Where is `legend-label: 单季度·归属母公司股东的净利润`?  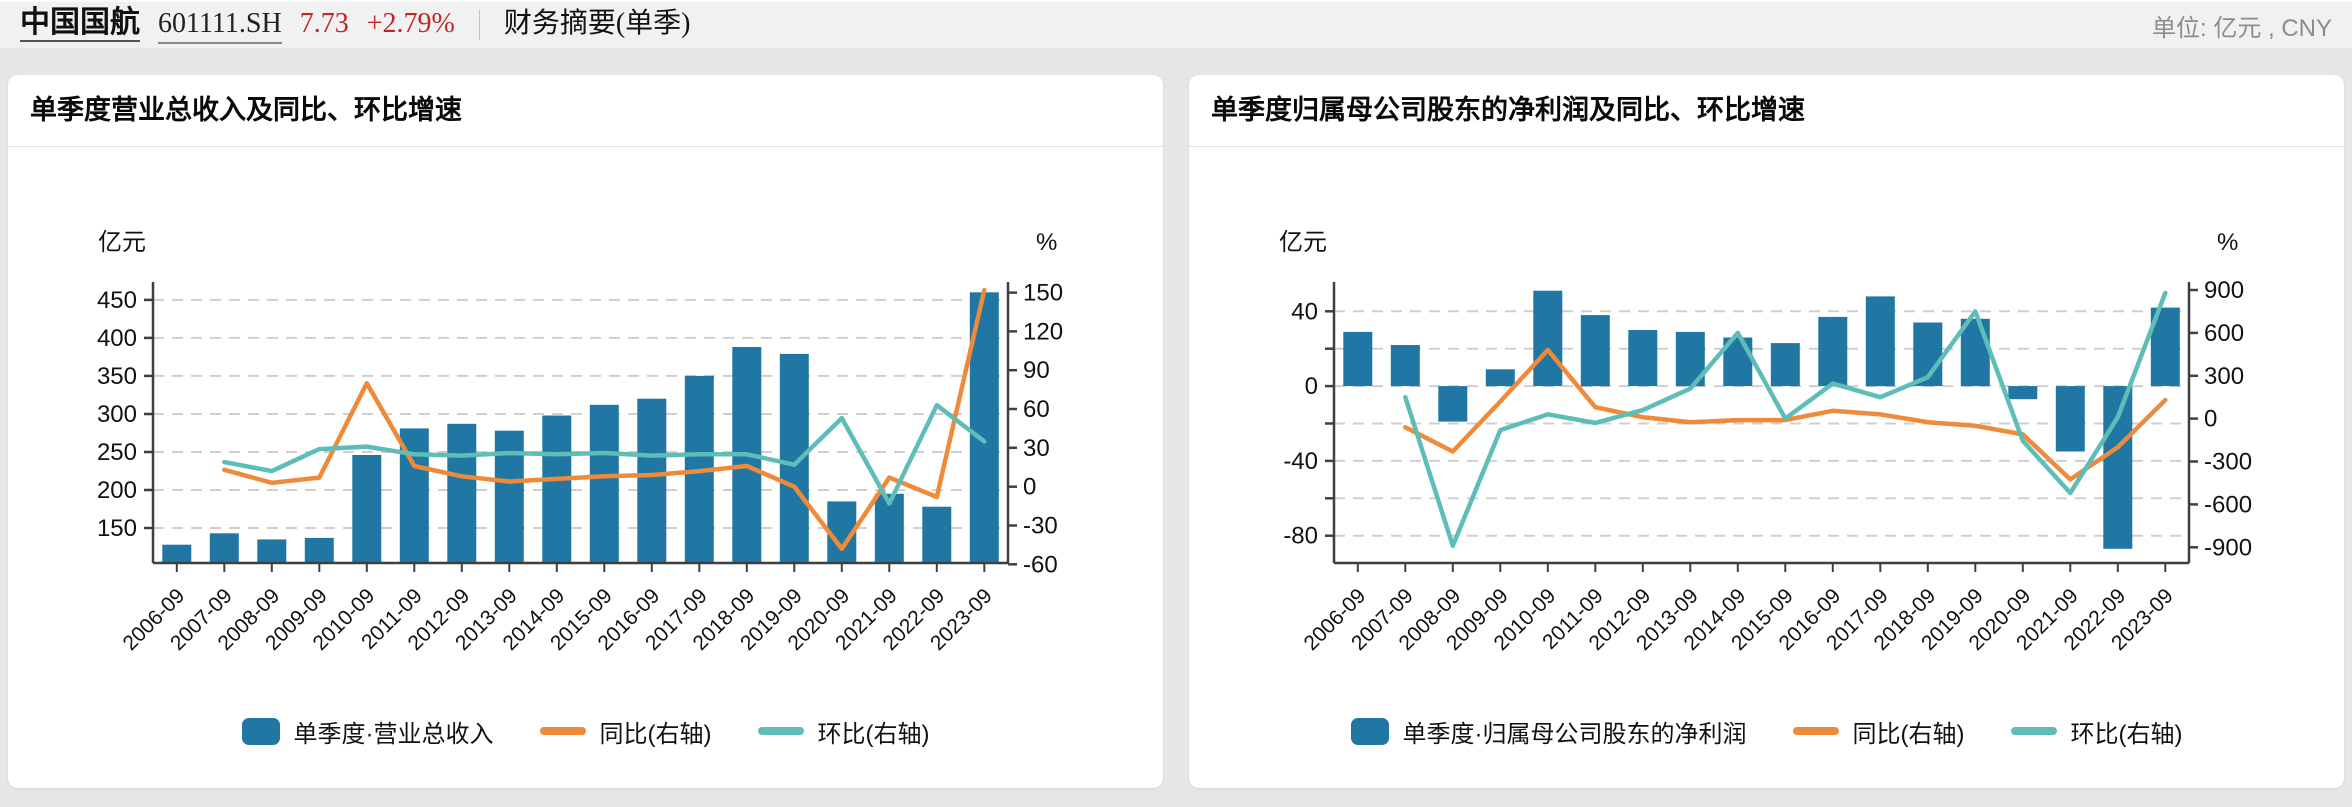 legend-label: 单季度·归属母公司股东的净利润 is located at coordinates (1574, 734).